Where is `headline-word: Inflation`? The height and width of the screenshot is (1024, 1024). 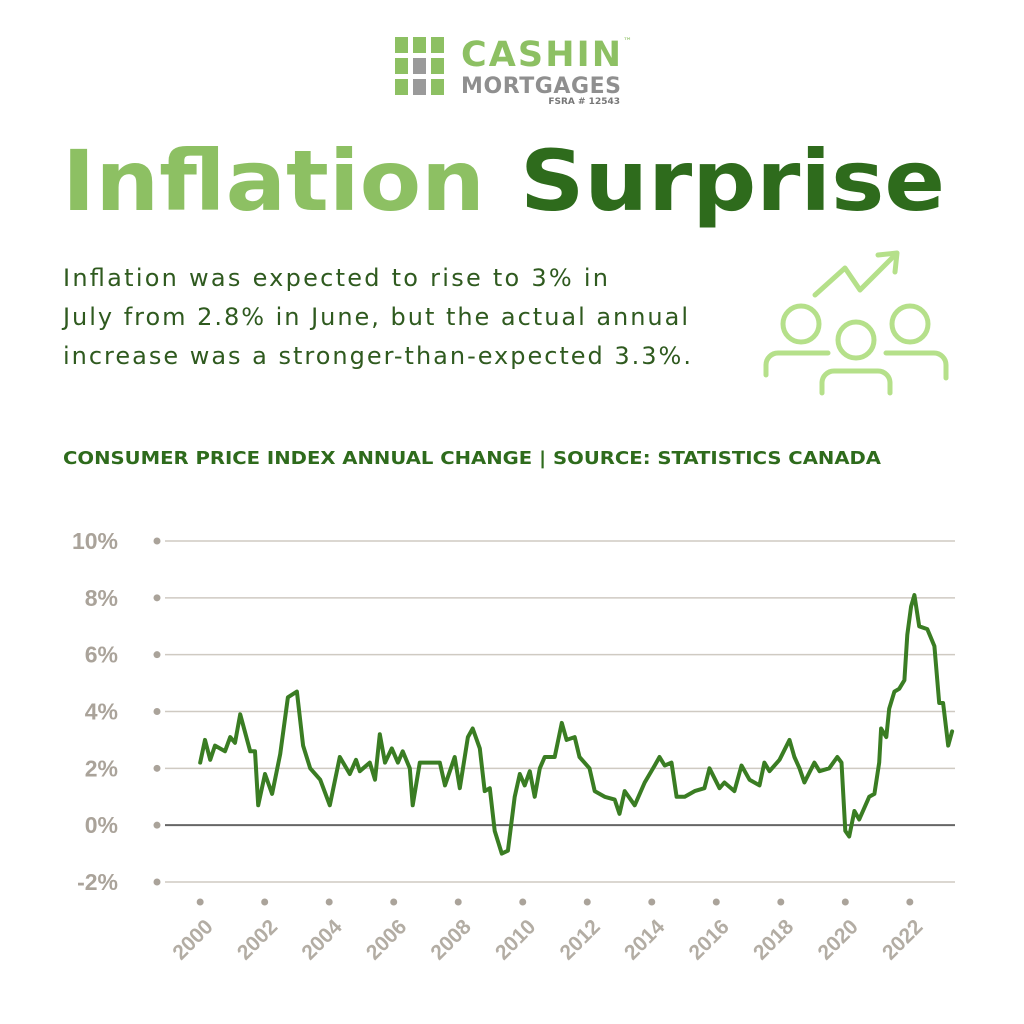
headline-word: Inflation is located at coordinates (273, 181).